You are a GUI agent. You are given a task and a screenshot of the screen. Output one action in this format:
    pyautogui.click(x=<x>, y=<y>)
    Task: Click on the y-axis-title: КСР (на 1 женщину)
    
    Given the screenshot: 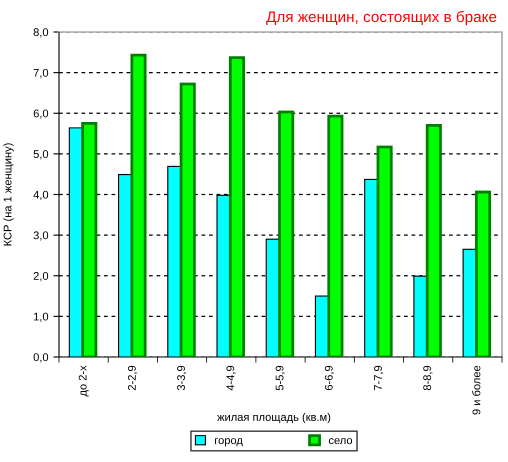 What is the action you would take?
    pyautogui.click(x=8, y=194)
    